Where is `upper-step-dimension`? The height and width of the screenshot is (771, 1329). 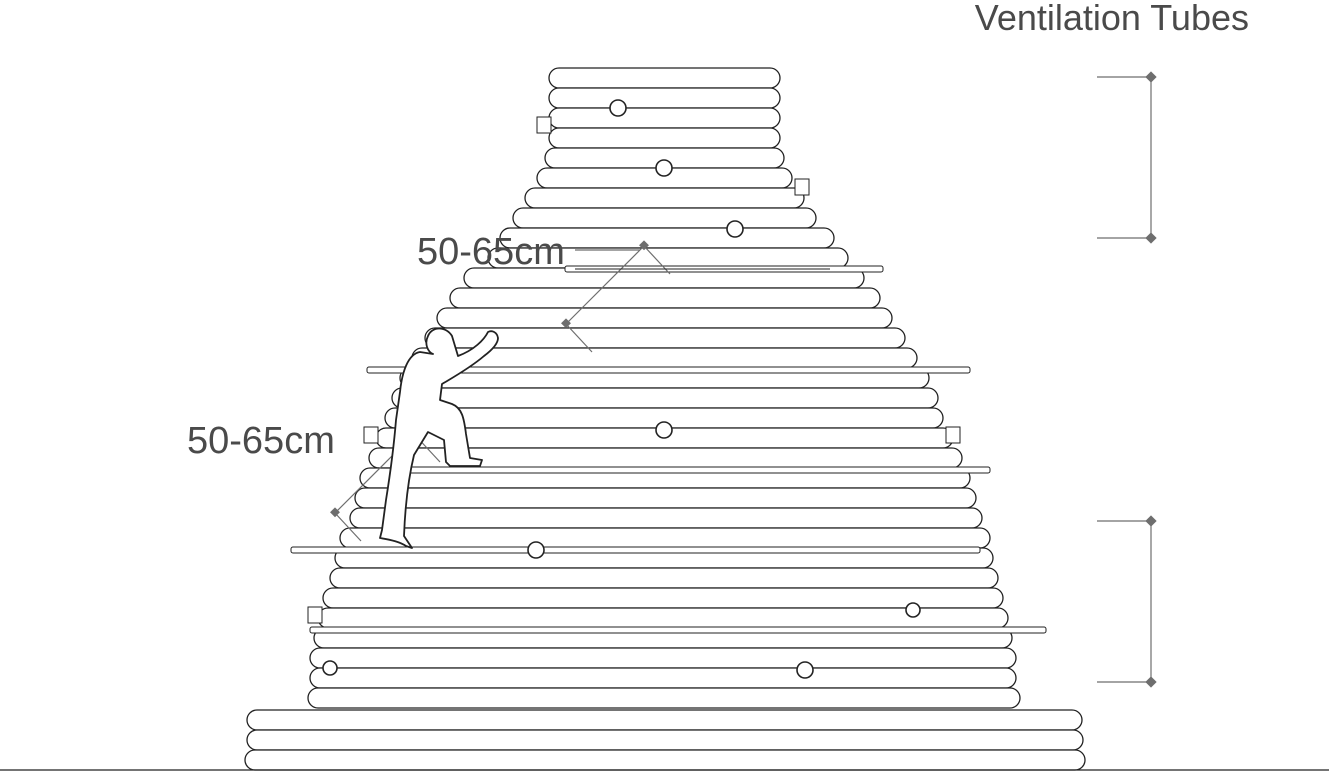
upper-step-dimension is located at coordinates (616, 296).